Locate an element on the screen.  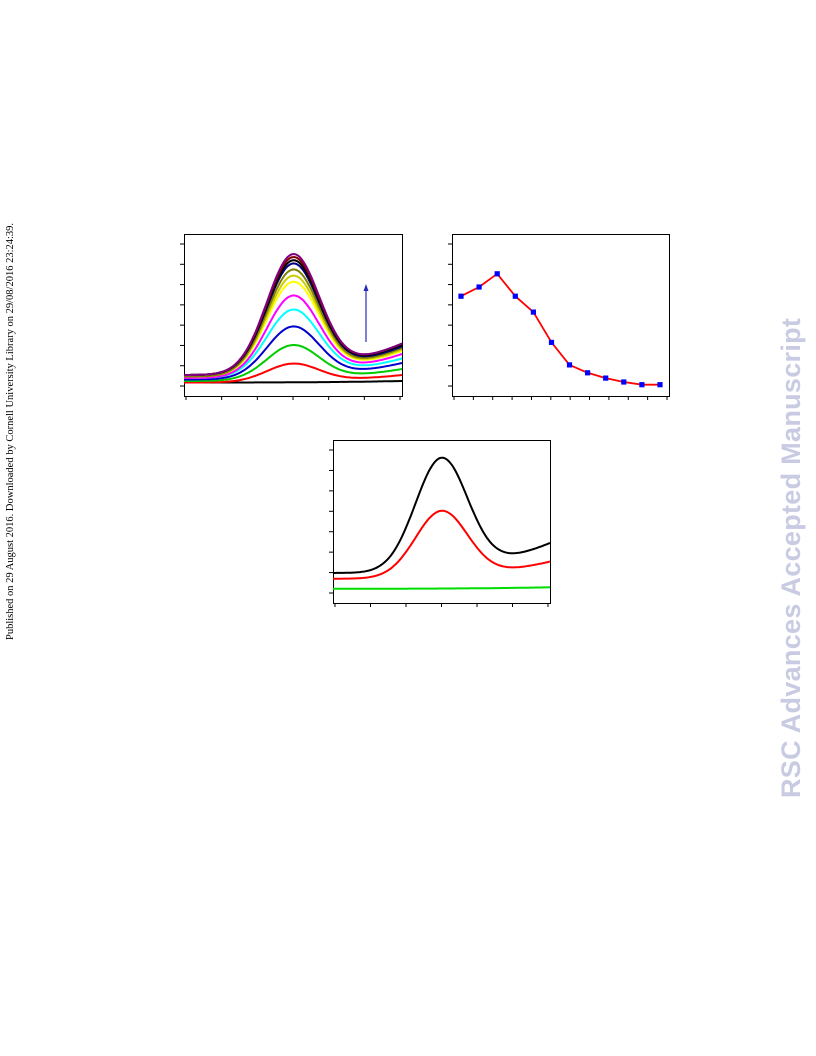
comparison-spectra-chart is located at coordinates (440, 523).